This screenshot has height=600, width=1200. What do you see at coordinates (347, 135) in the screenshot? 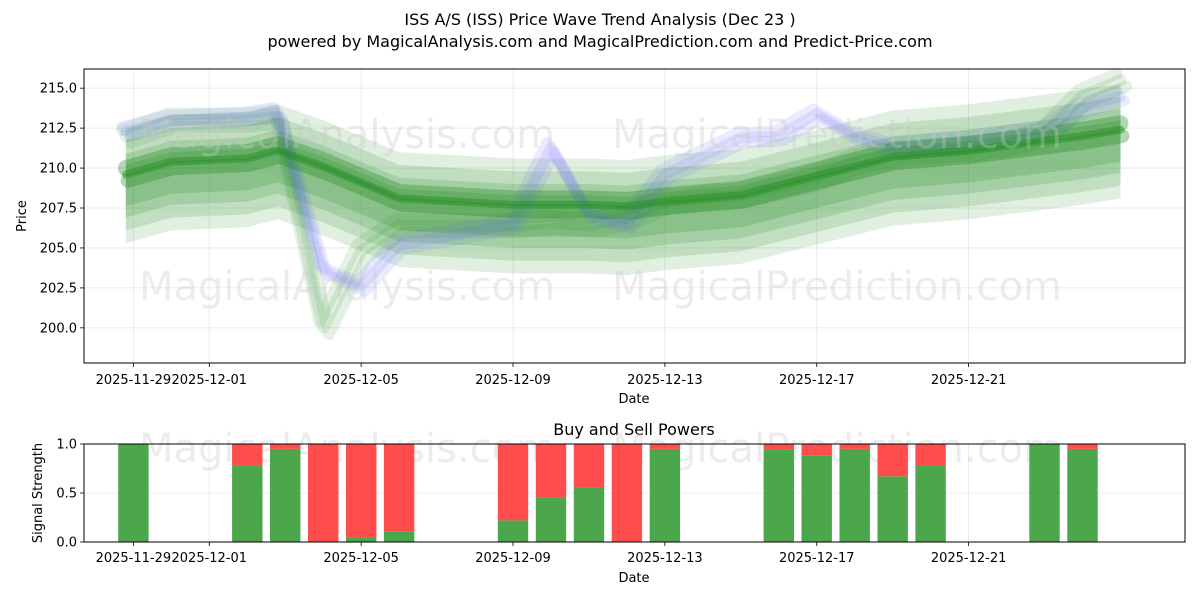
I see `watermark-1: MagicalAnalysis.com` at bounding box center [347, 135].